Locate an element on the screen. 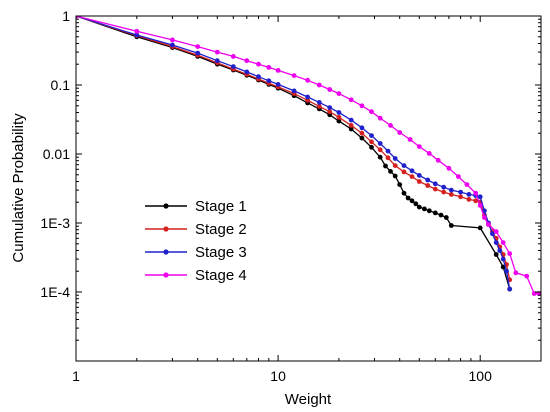 The image size is (550, 412). y-tick-label: 0.1 is located at coordinates (61, 85).